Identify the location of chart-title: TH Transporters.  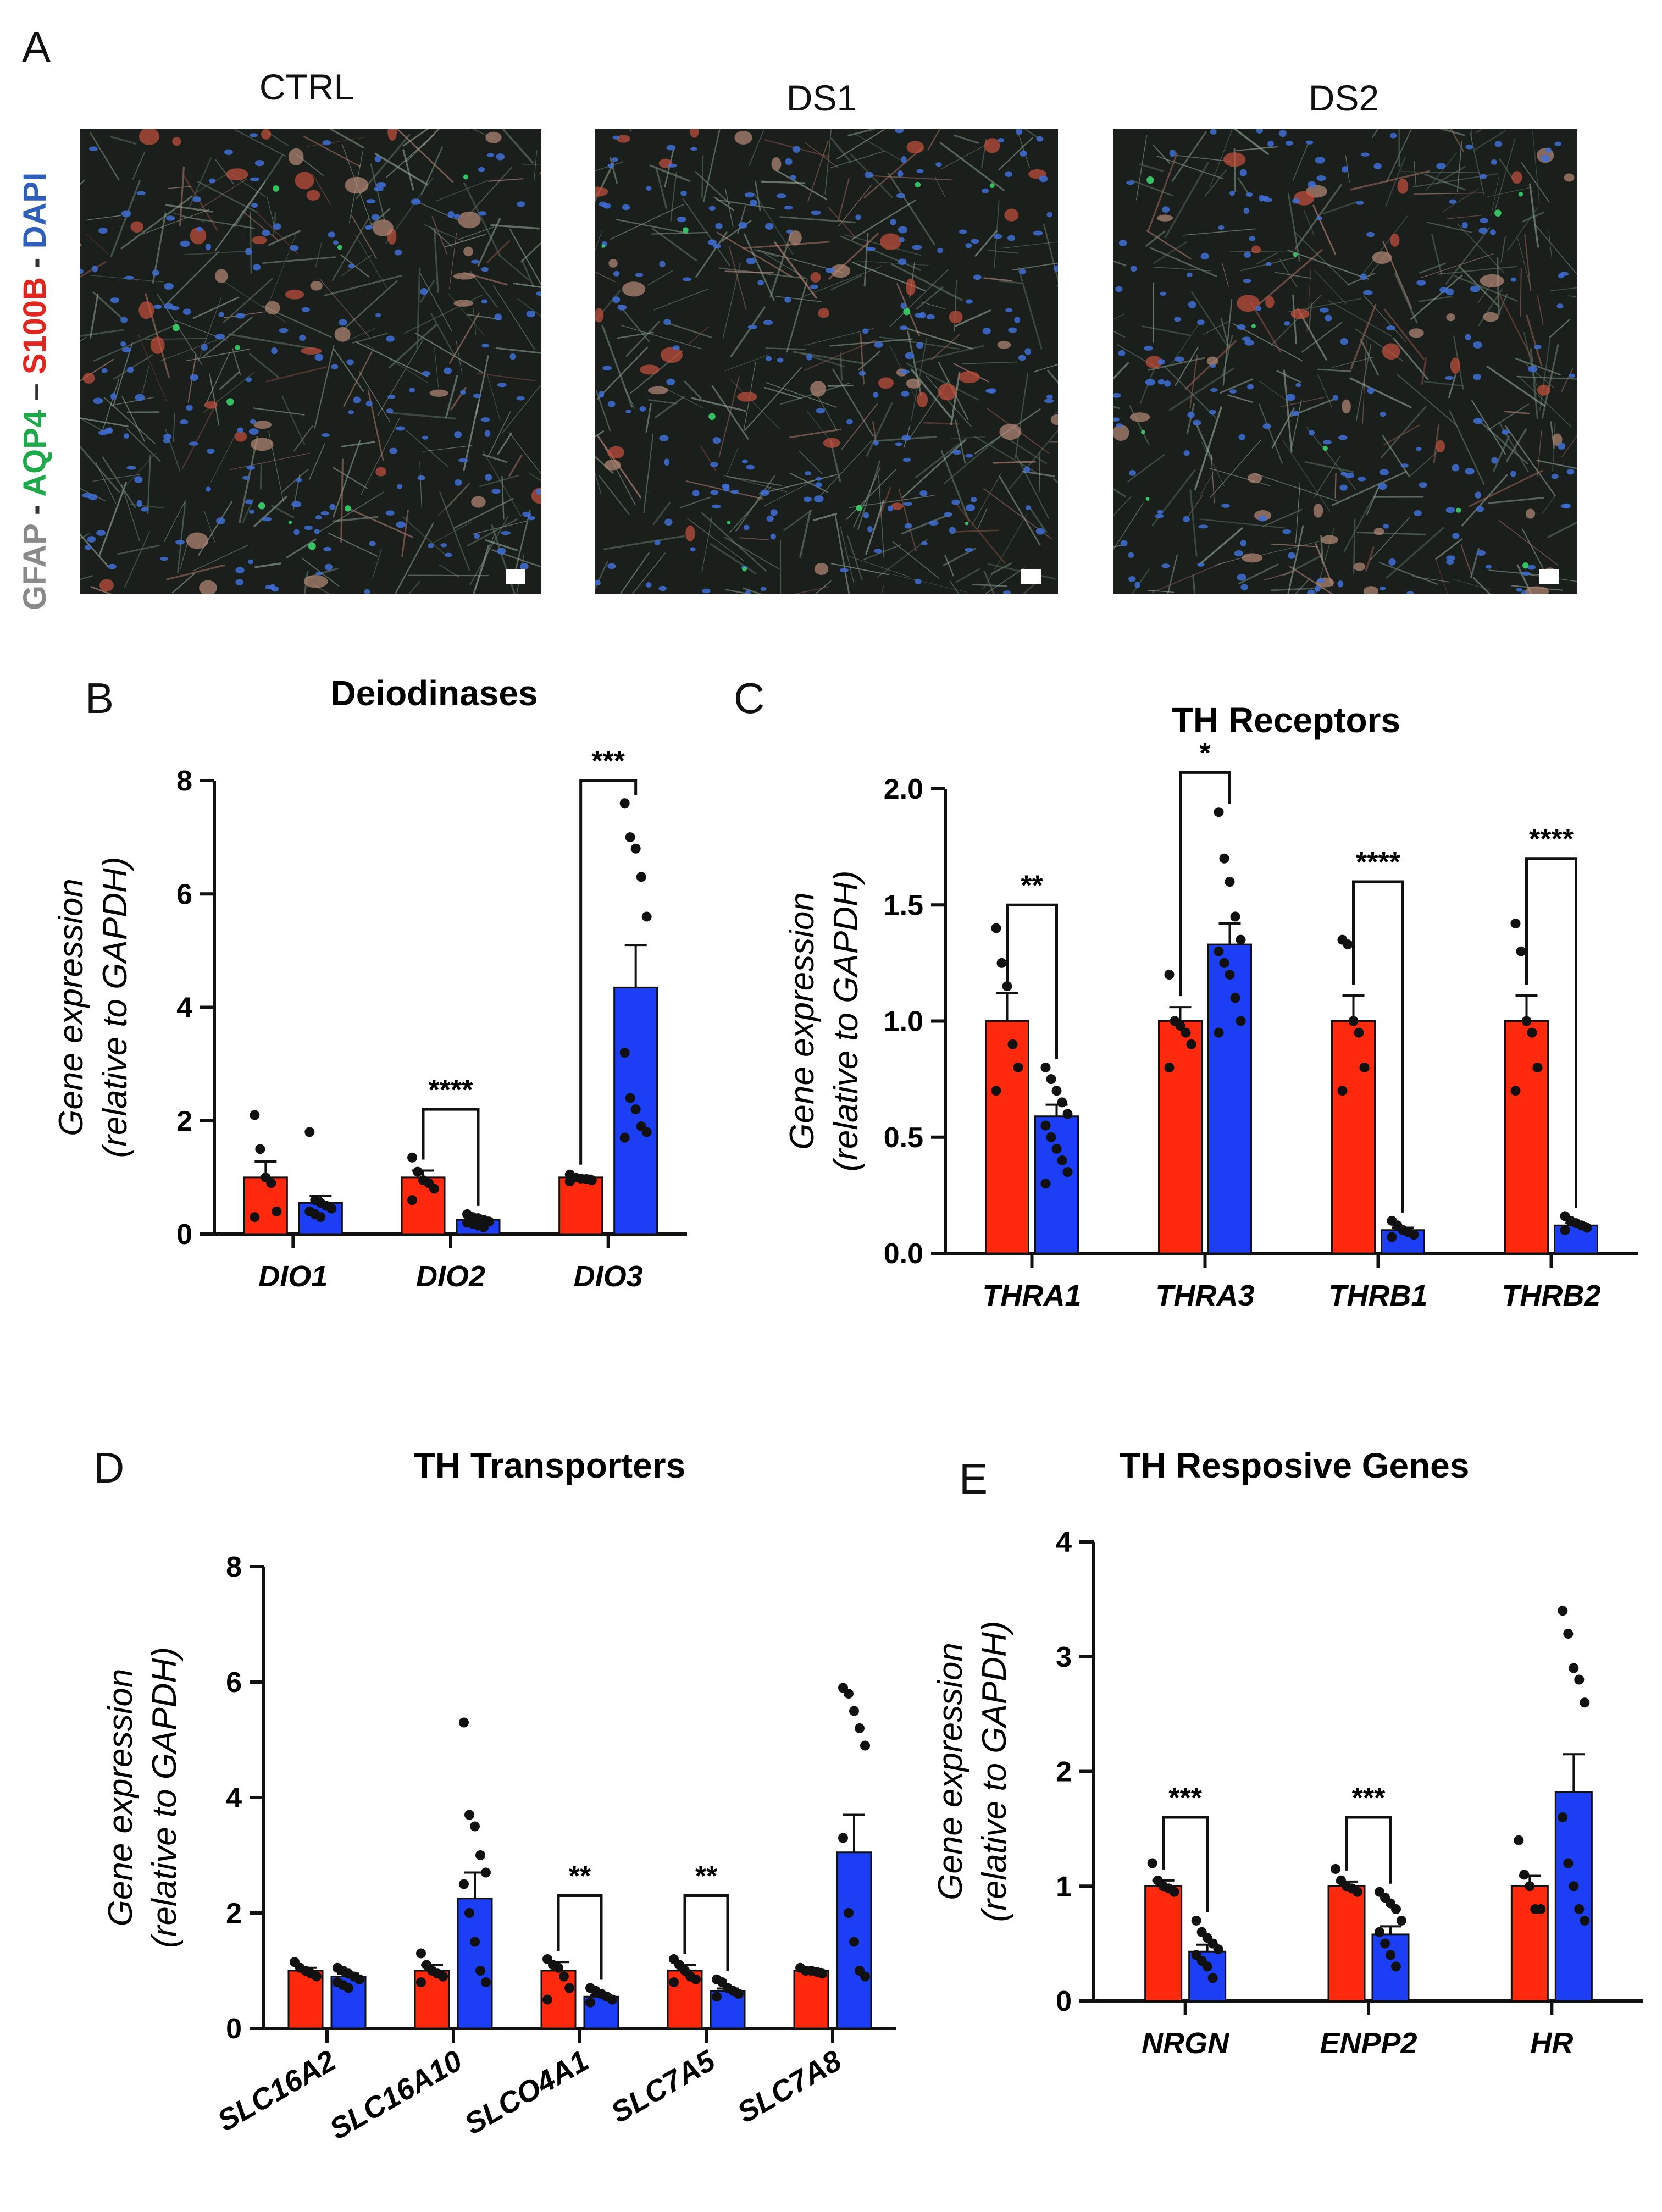
(550, 1465).